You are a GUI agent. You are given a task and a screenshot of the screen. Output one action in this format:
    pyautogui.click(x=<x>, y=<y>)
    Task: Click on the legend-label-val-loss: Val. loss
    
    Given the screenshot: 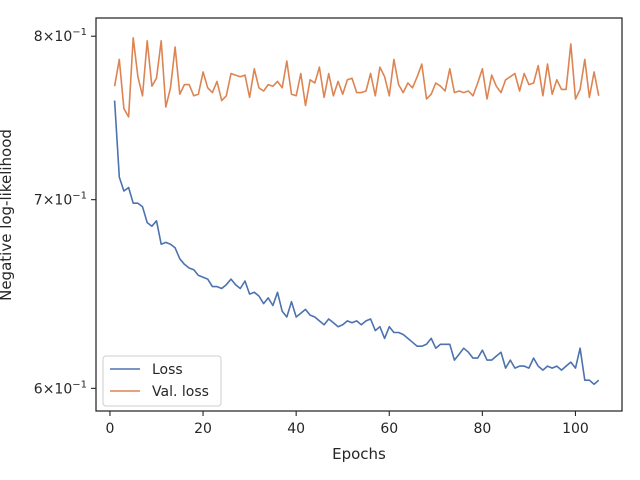 What is the action you would take?
    pyautogui.click(x=180, y=392)
    